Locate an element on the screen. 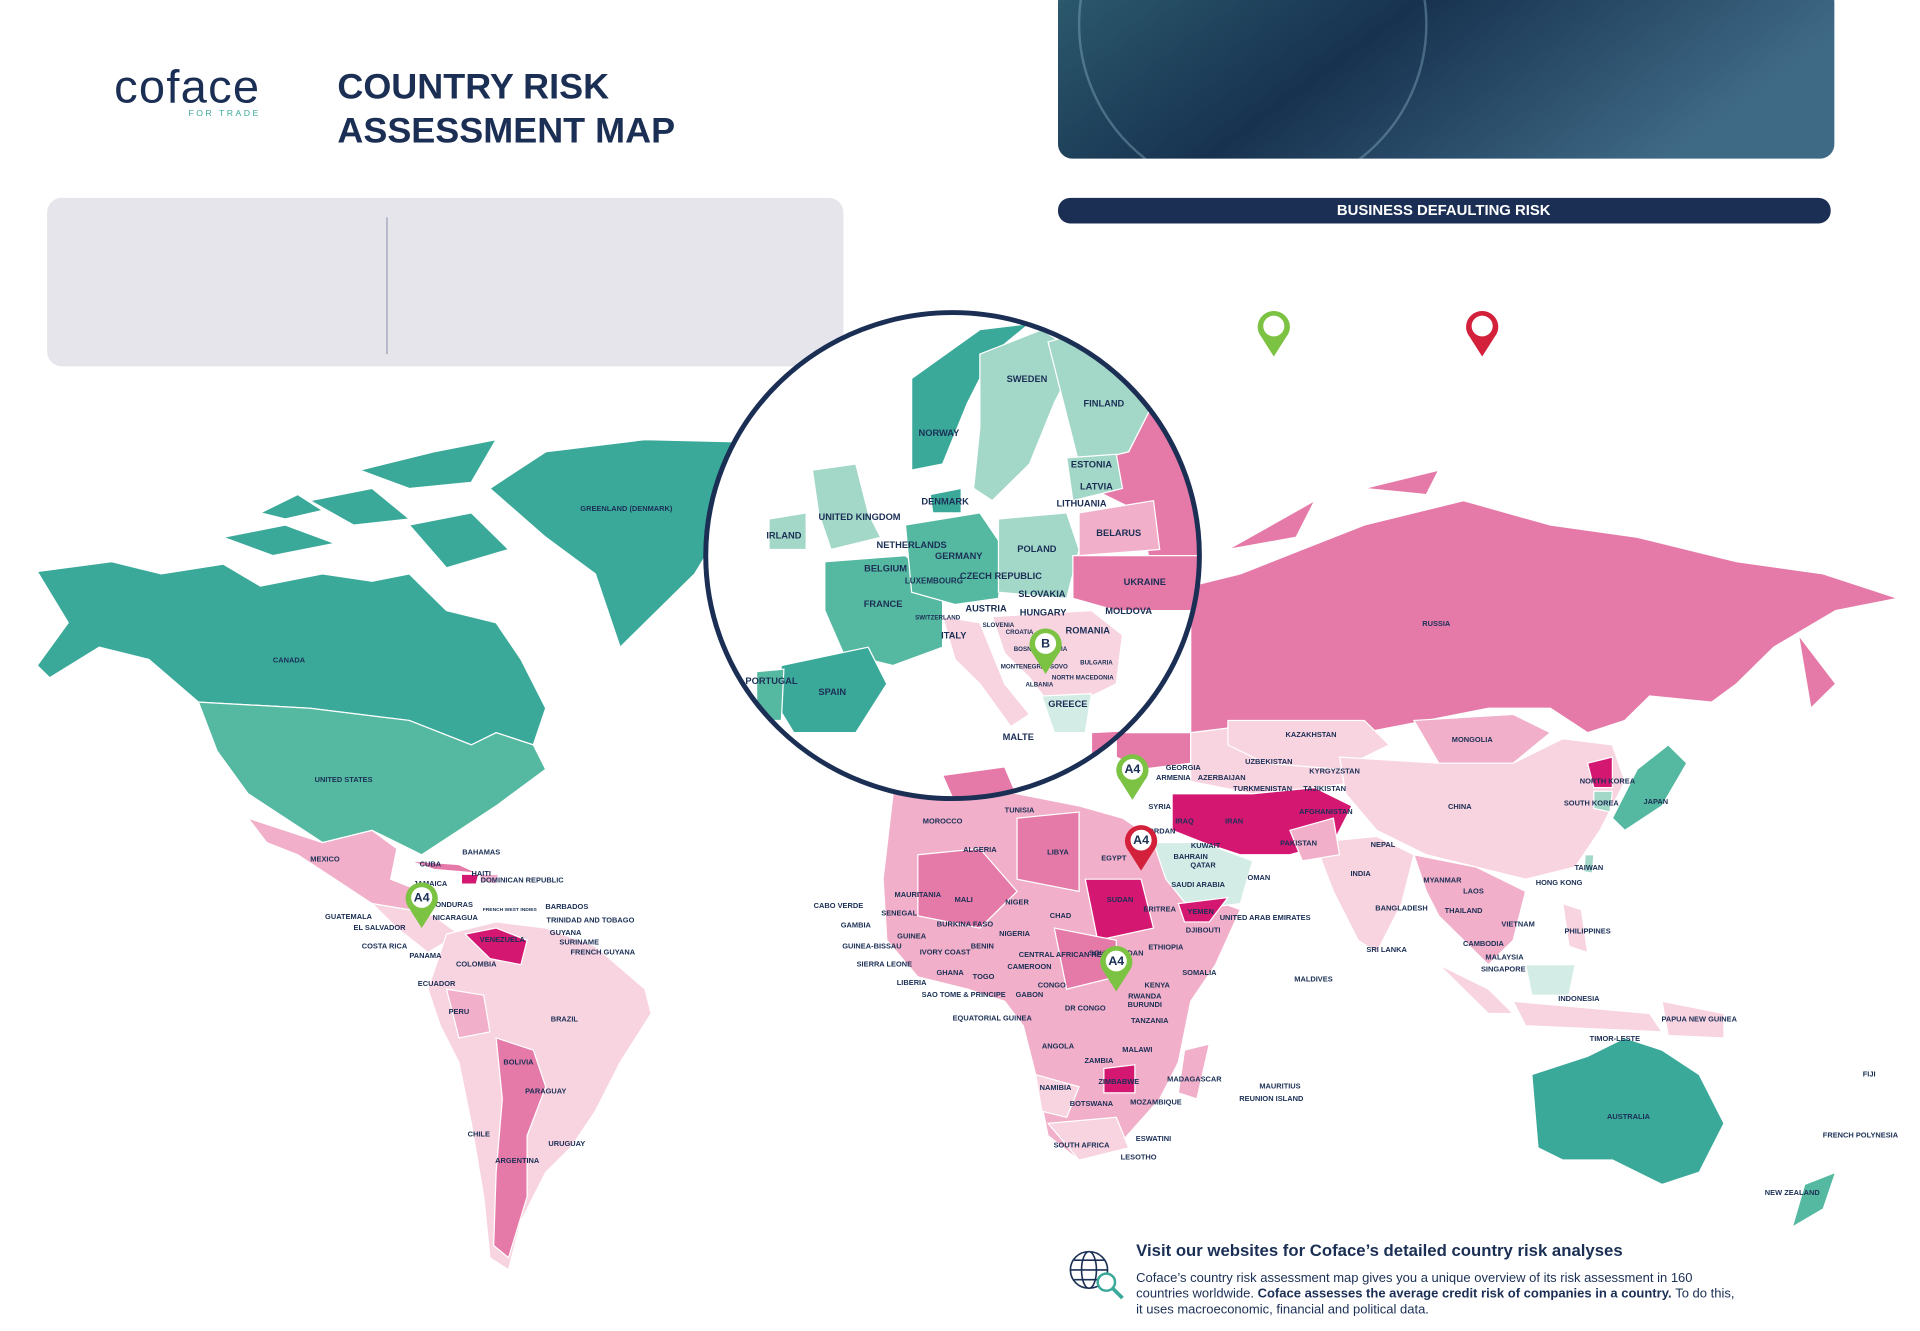  country-label: TRINIDAD AND TOBAGO is located at coordinates (590, 920).